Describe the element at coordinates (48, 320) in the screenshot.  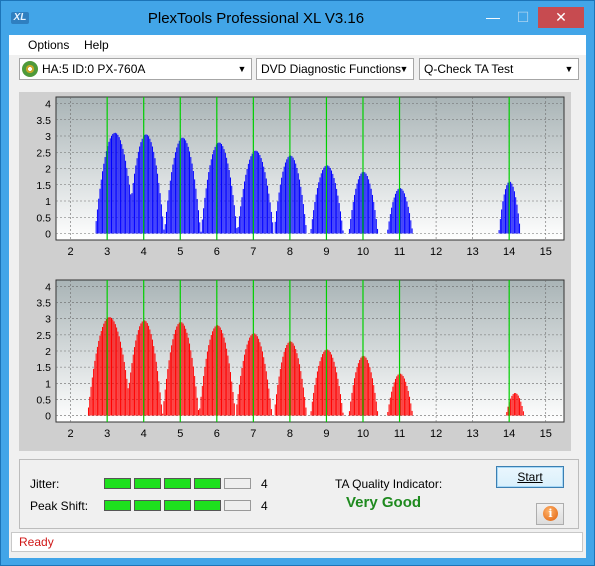
I see `y-tick-label-bottom: 3` at that location.